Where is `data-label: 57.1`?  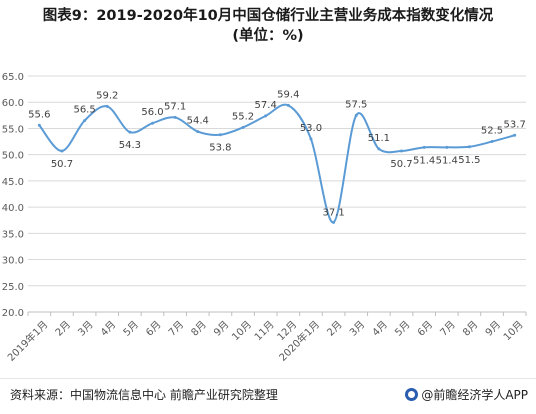 data-label: 57.1 is located at coordinates (175, 106).